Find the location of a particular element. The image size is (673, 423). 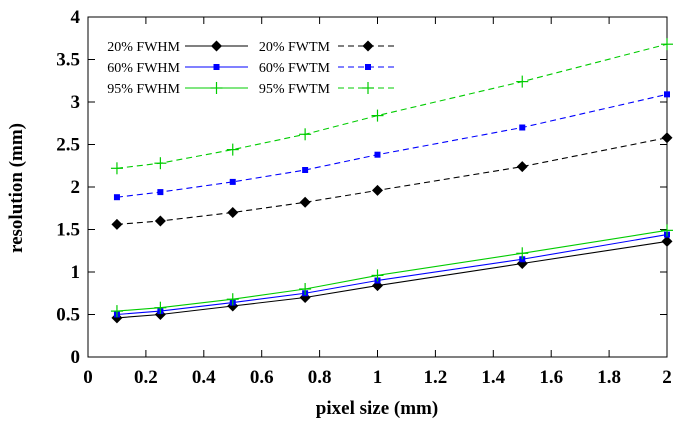

x-tick-label: 2 is located at coordinates (667, 377).